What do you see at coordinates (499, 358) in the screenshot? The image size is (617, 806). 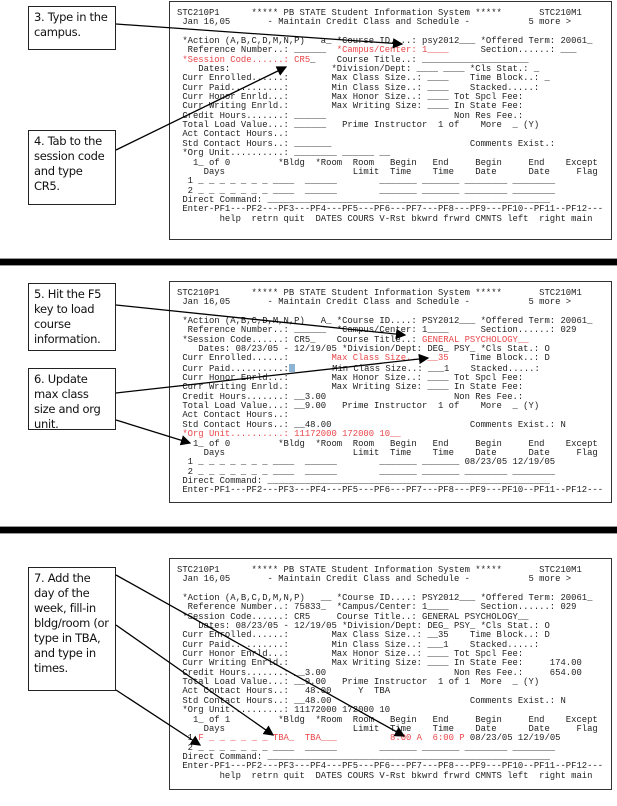 I see `terminal-text-segment: Time Block..: D` at bounding box center [499, 358].